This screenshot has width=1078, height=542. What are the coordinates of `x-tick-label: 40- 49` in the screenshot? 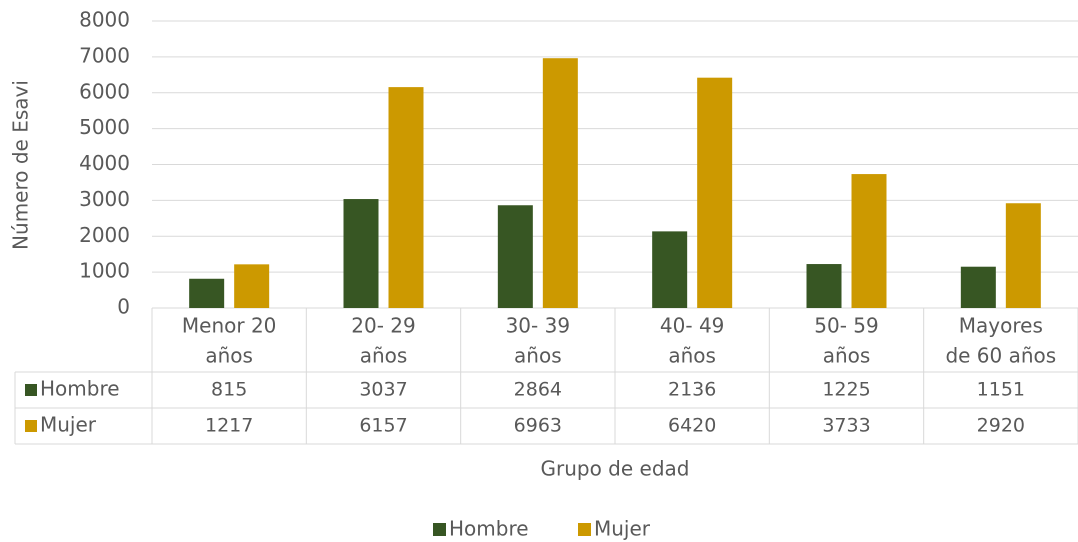 It's located at (692, 326).